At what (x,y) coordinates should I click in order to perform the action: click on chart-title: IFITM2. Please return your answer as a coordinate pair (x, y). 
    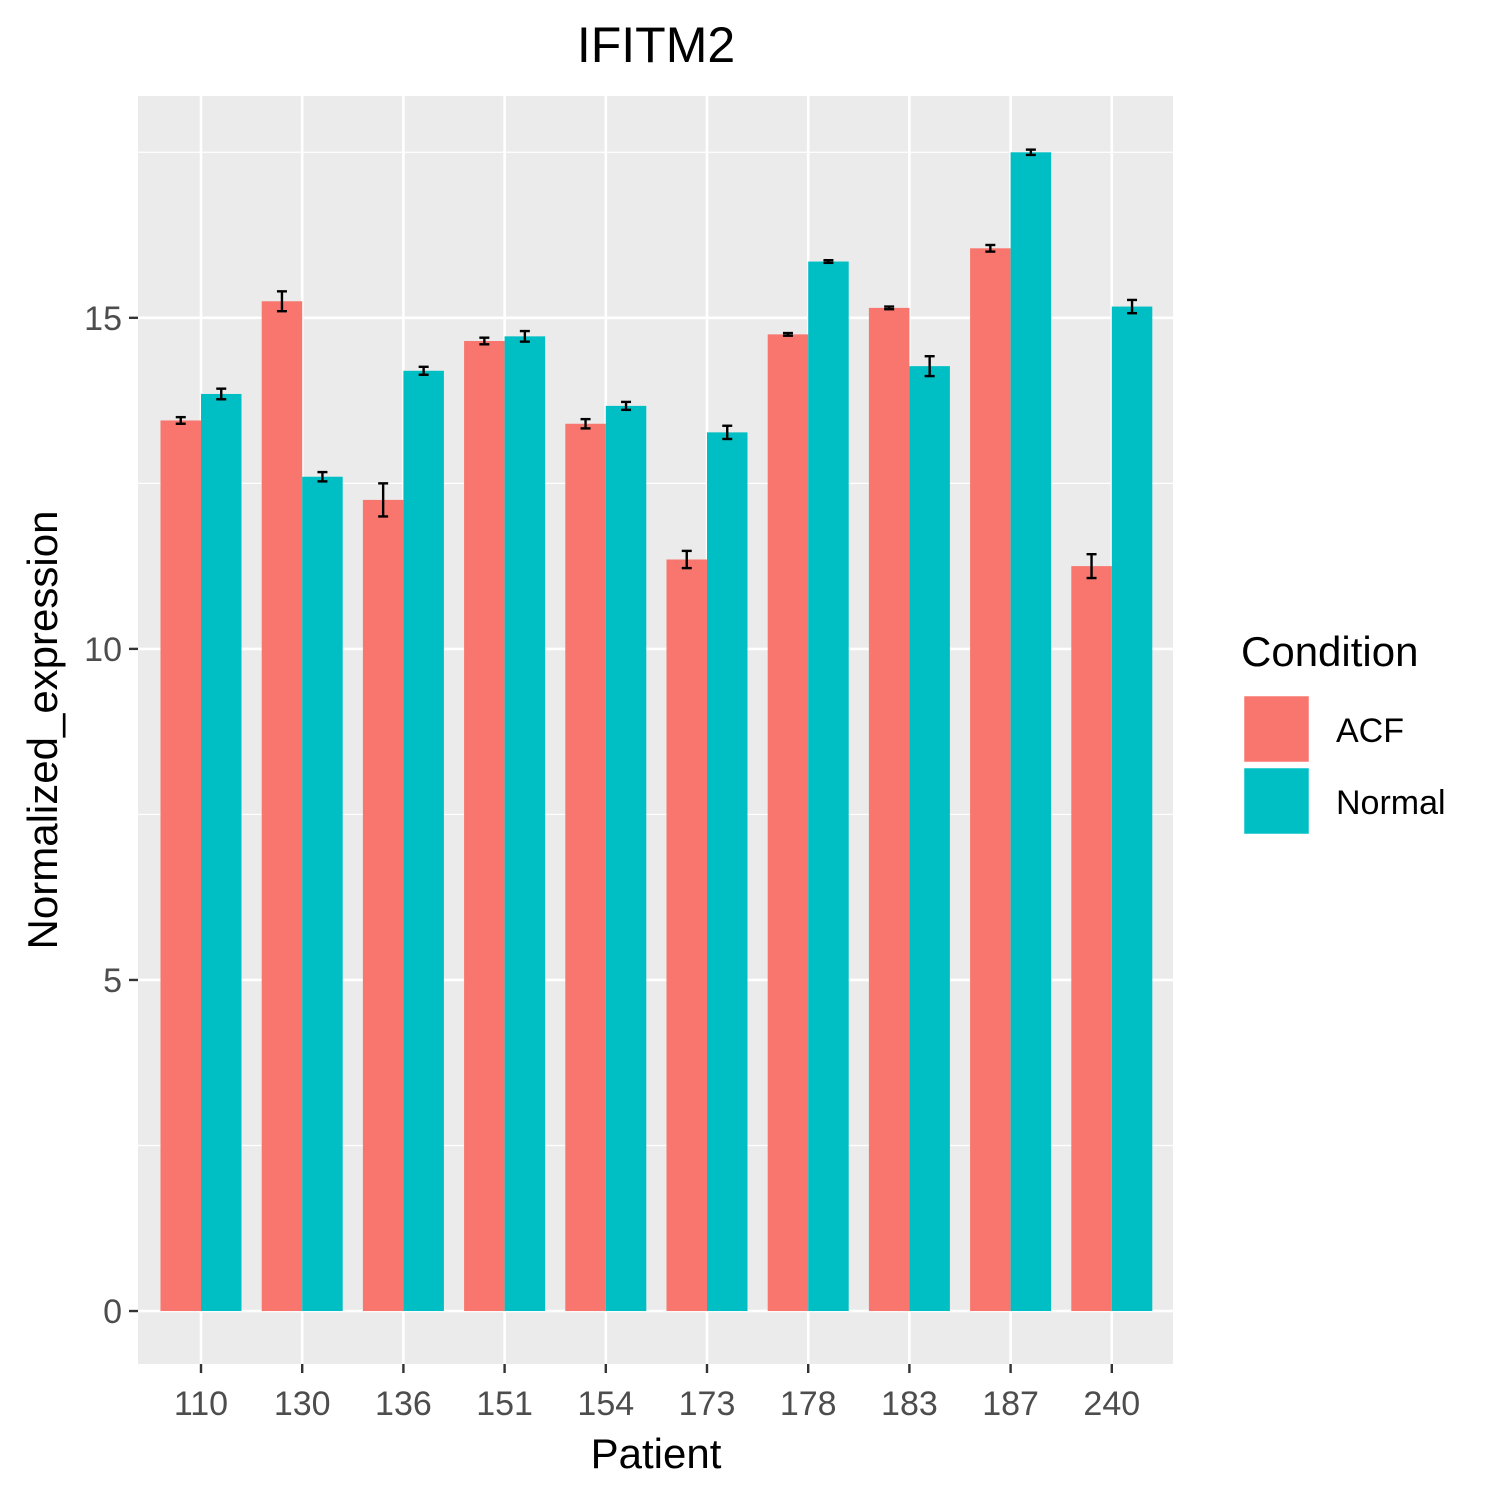
    Looking at the image, I should click on (656, 45).